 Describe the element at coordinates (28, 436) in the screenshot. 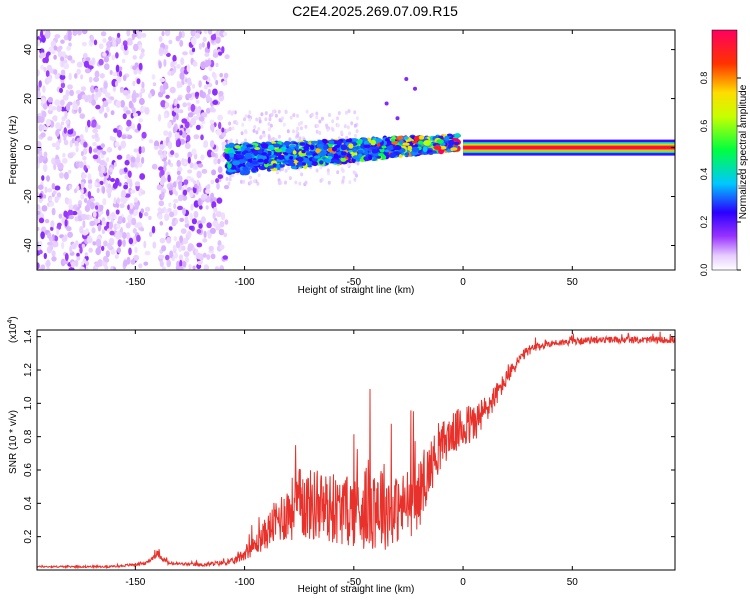

I see `snr-y-tick-label: 0.8` at that location.